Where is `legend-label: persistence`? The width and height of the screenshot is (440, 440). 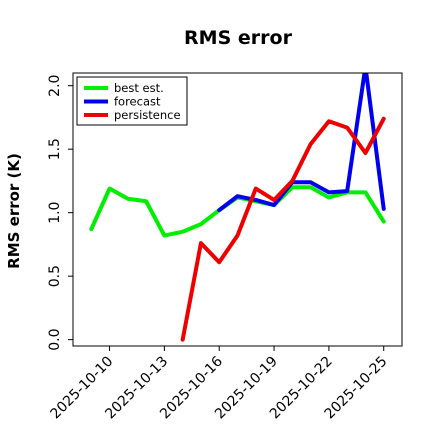
legend-label: persistence is located at coordinates (147, 115).